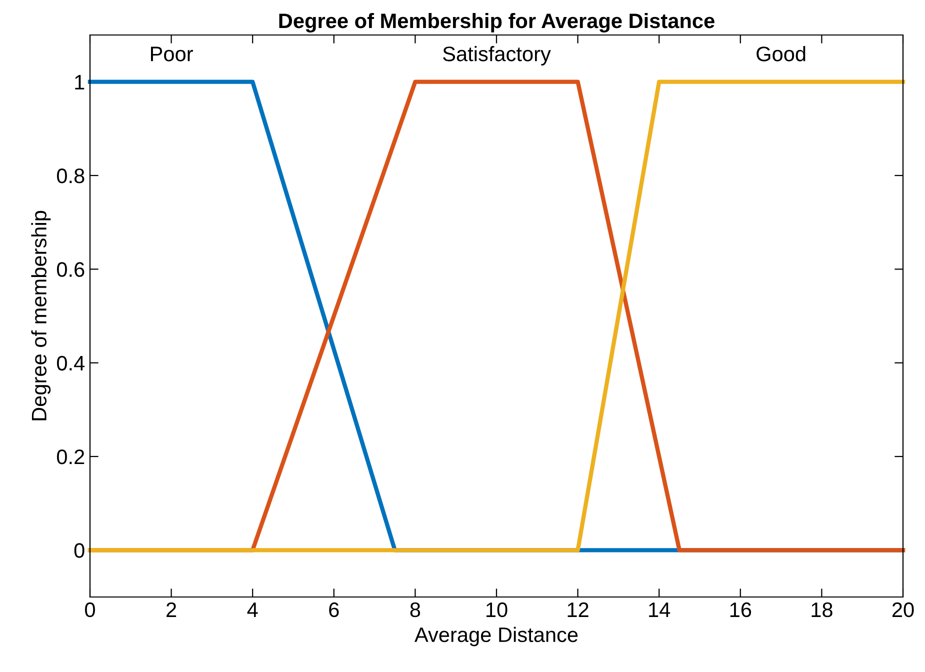 Image resolution: width=925 pixels, height=672 pixels. Describe the element at coordinates (578, 609) in the screenshot. I see `x-tick-label: 12` at that location.